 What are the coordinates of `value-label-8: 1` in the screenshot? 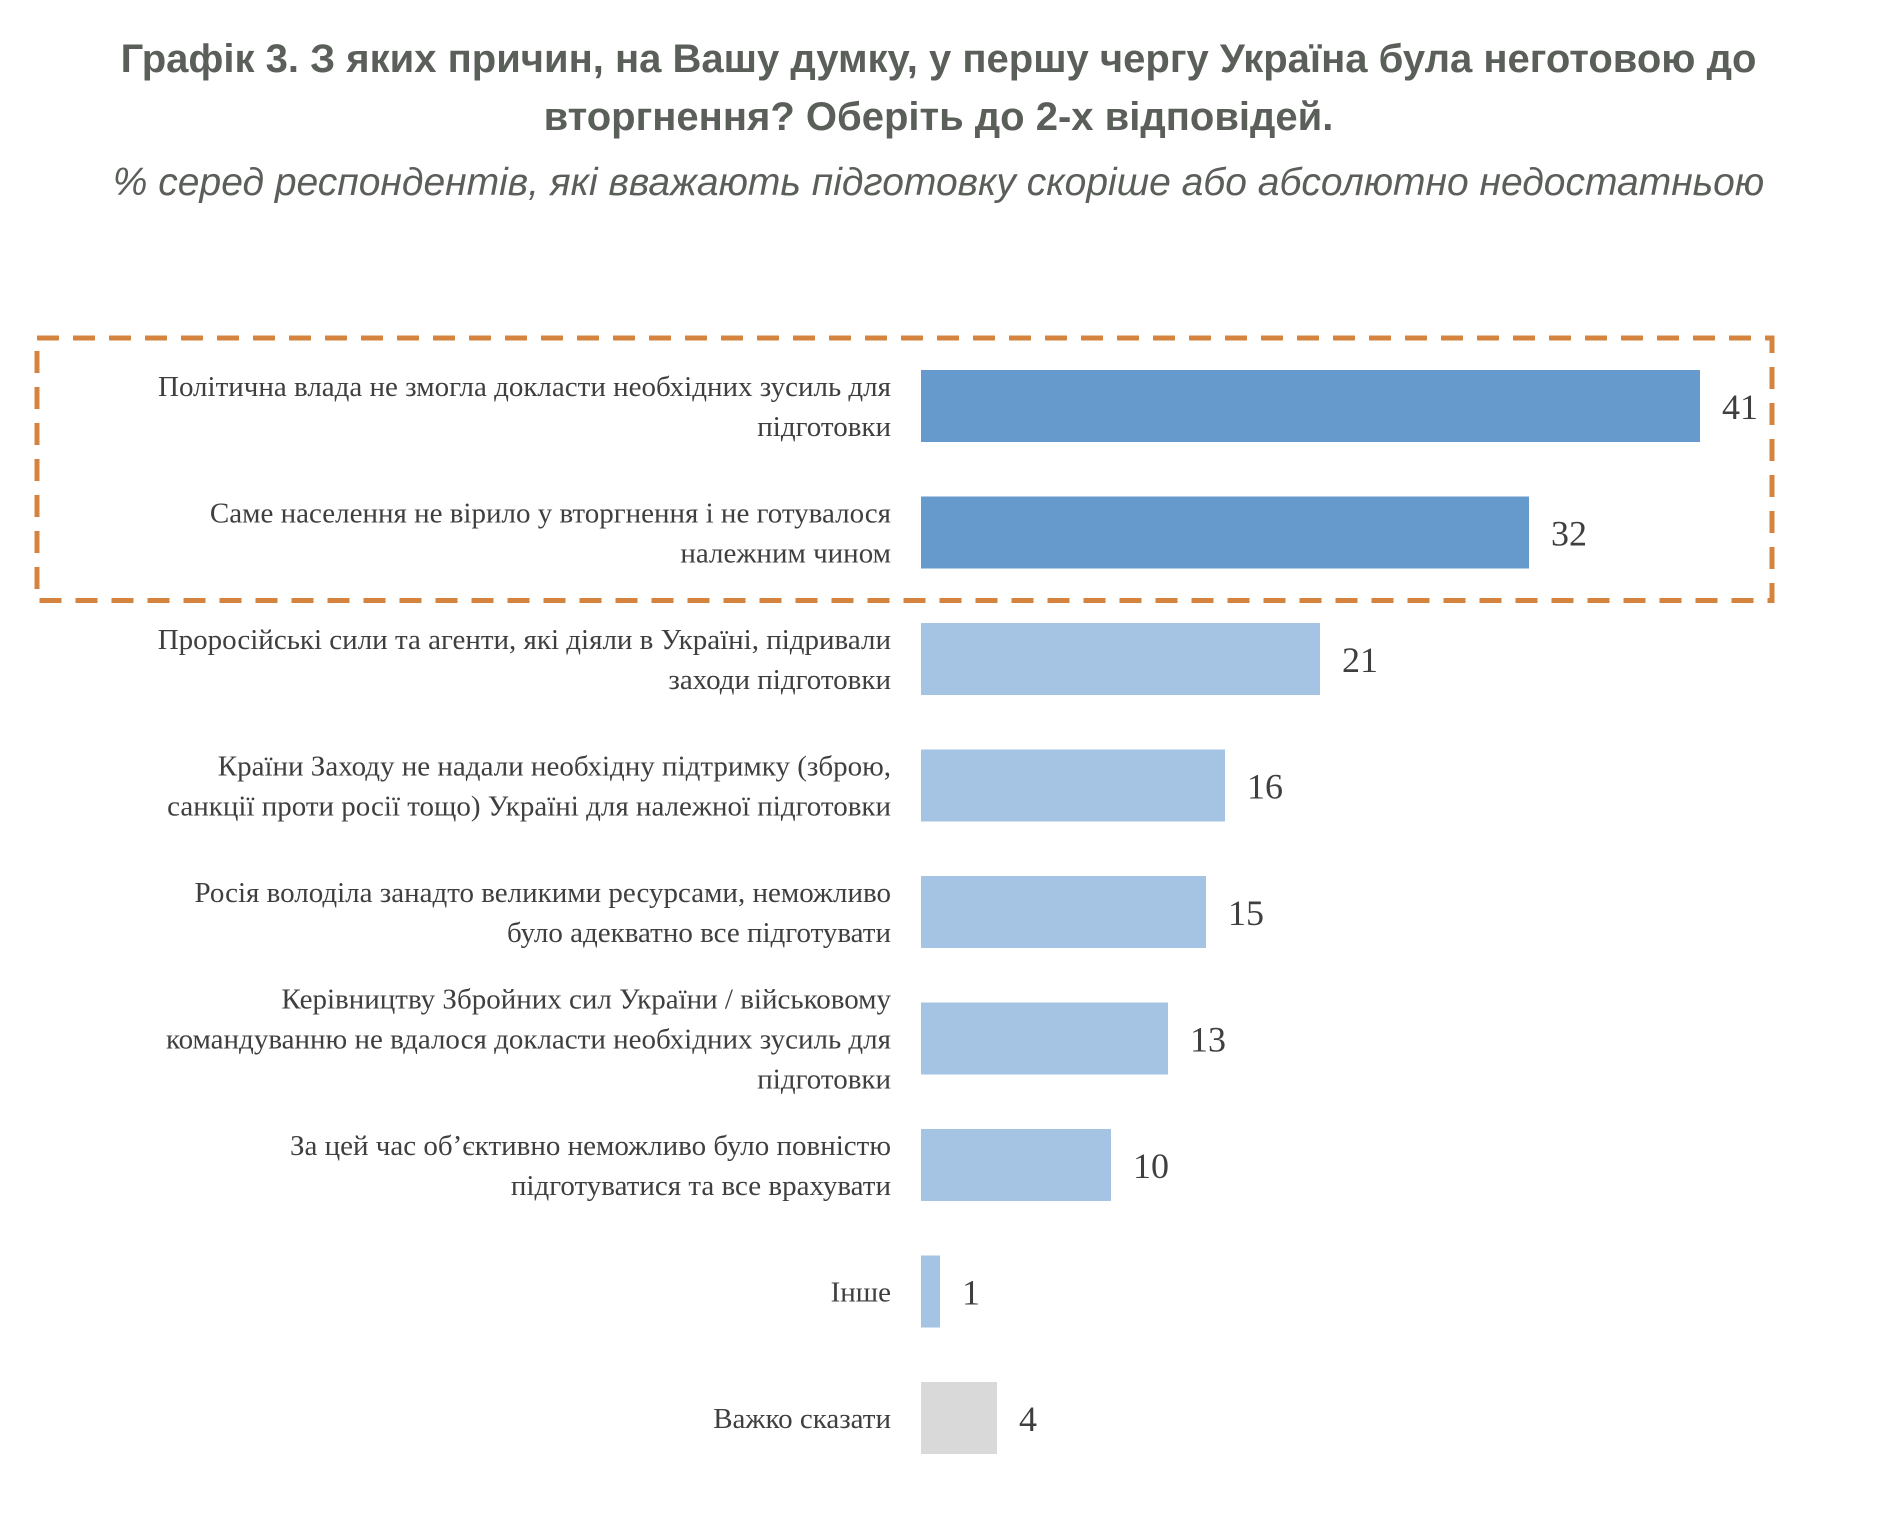 It's located at (971, 1293).